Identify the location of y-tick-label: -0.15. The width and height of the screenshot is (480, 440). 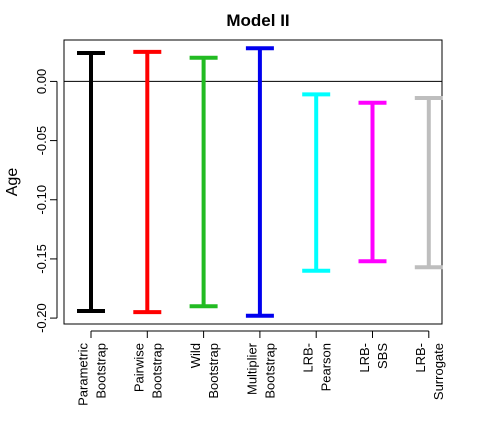
(41, 259).